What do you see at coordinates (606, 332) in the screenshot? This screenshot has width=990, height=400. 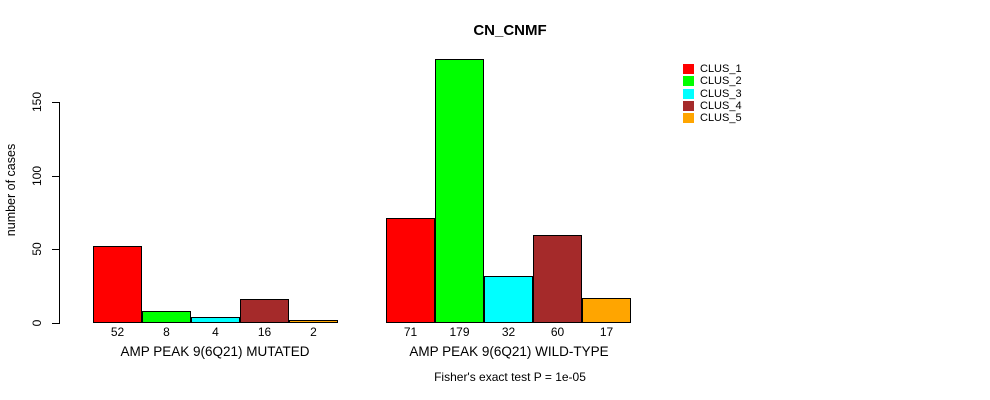 I see `bar-value-label: 17` at bounding box center [606, 332].